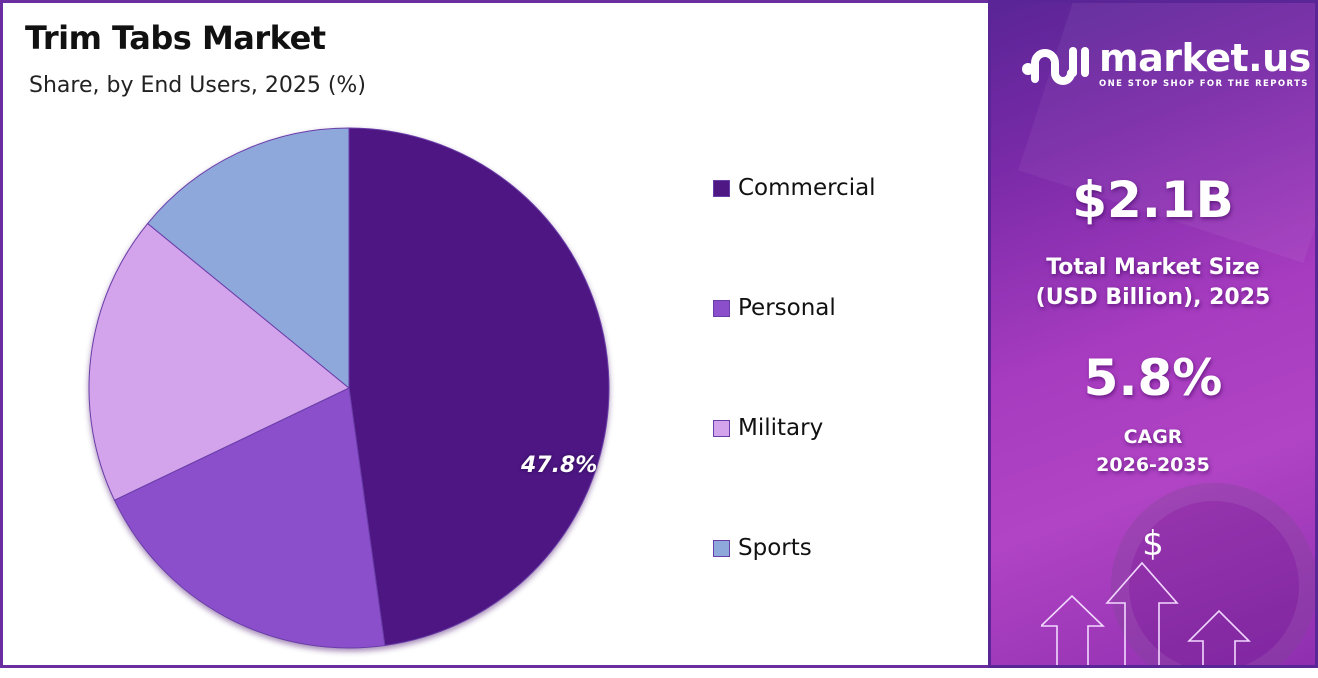  What do you see at coordinates (1153, 437) in the screenshot?
I see `cagr-label: CAGR` at bounding box center [1153, 437].